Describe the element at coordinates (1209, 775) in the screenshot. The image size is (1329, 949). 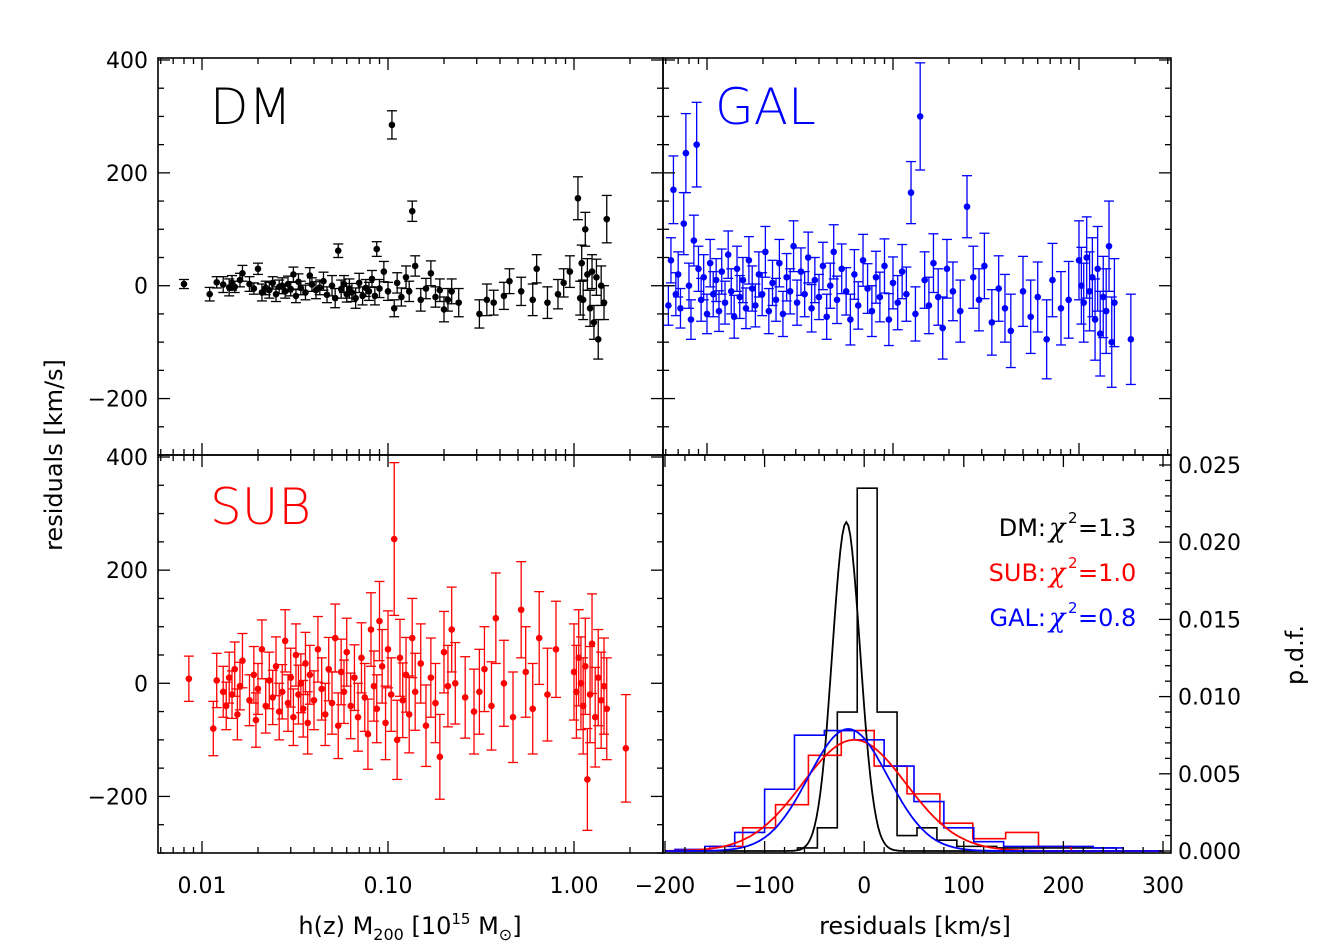
I see `y-tick-label-pdf: 0.005` at that location.